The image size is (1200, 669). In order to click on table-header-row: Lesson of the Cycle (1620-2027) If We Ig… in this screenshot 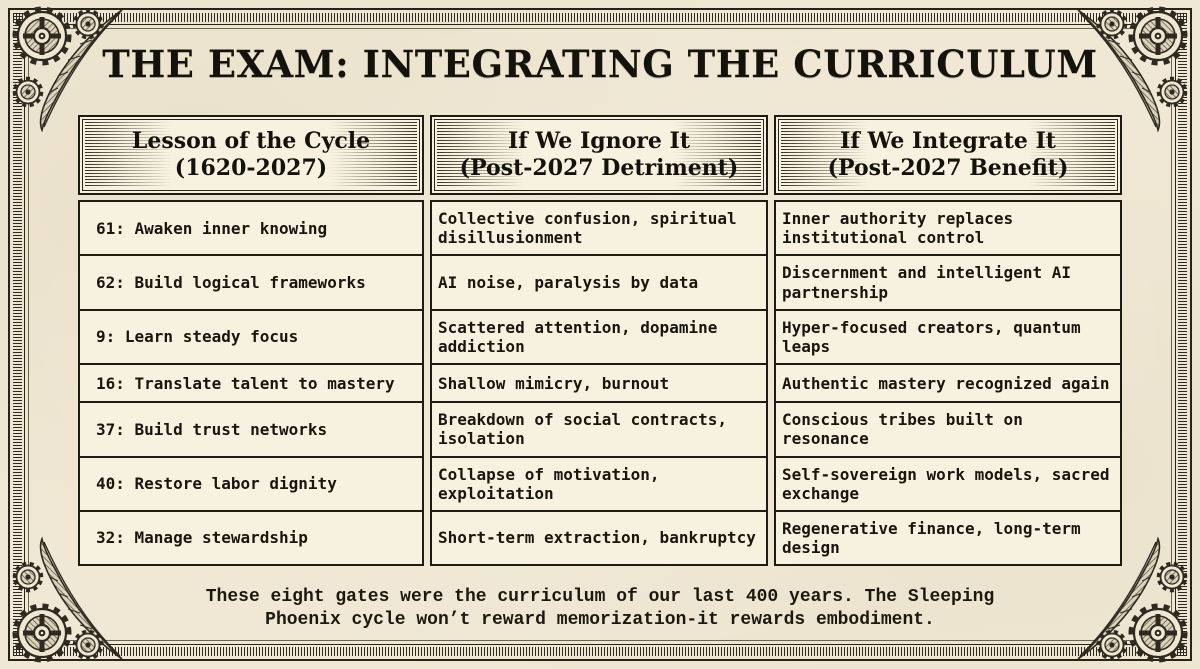, I will do `click(600, 155)`.